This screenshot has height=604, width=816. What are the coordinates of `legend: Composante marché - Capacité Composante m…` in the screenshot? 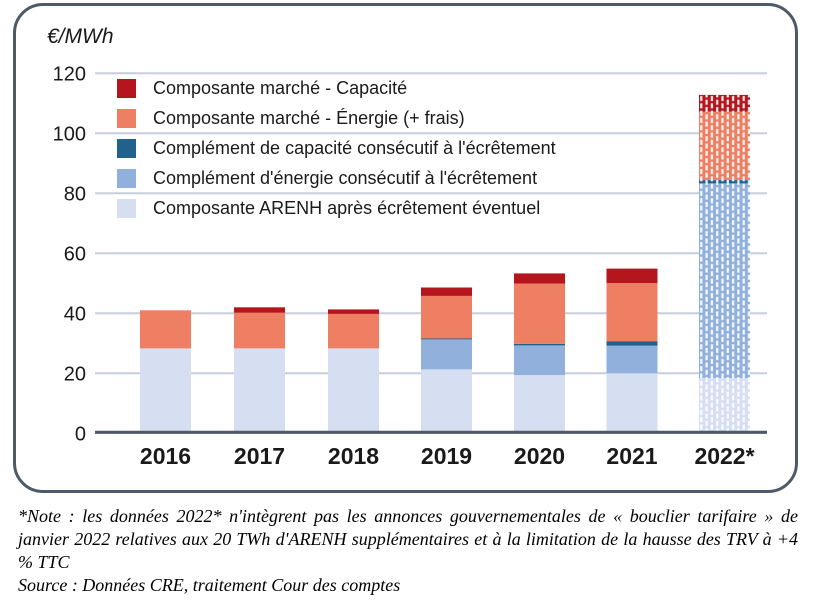 It's located at (336, 148).